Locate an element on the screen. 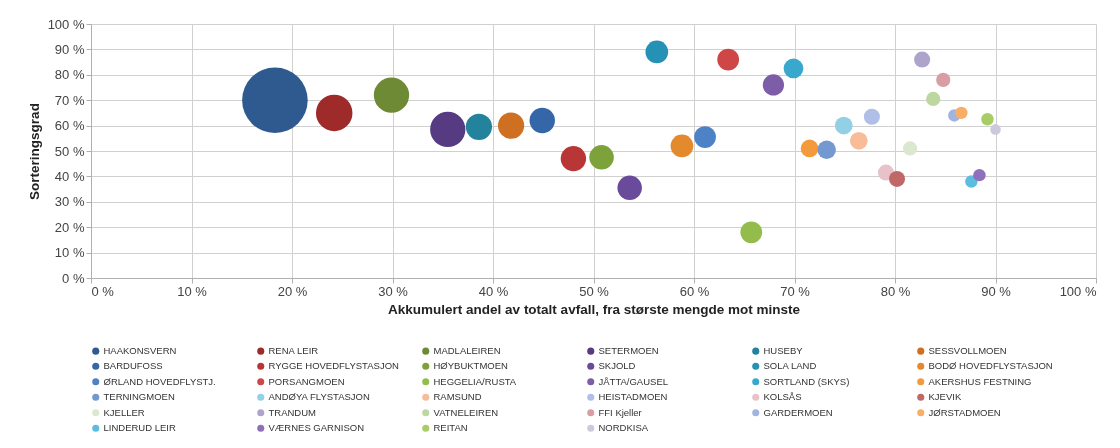  legend-label: LINDERUD LEIR is located at coordinates (139, 428).